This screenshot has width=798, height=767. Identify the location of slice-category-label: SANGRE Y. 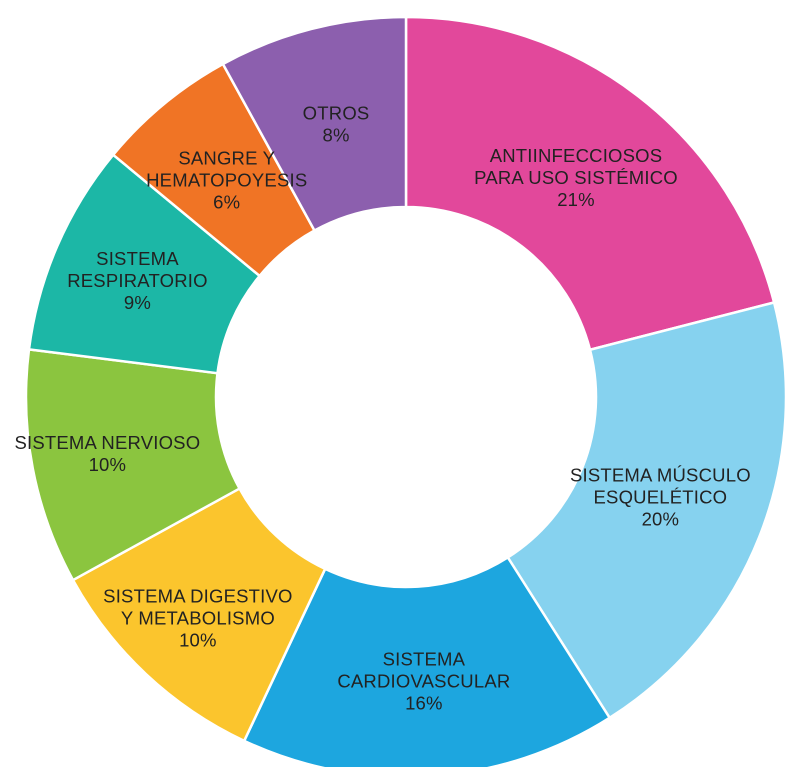
(226, 157).